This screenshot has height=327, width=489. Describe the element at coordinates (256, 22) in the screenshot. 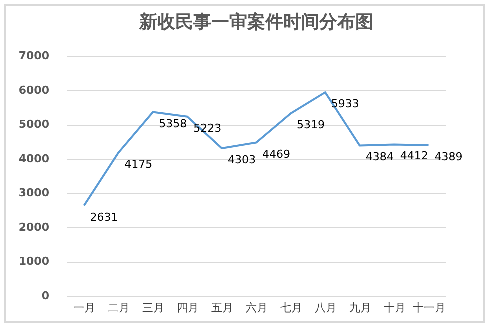

I see `chart-title: 新收民事一审案件时间分布图` at that location.